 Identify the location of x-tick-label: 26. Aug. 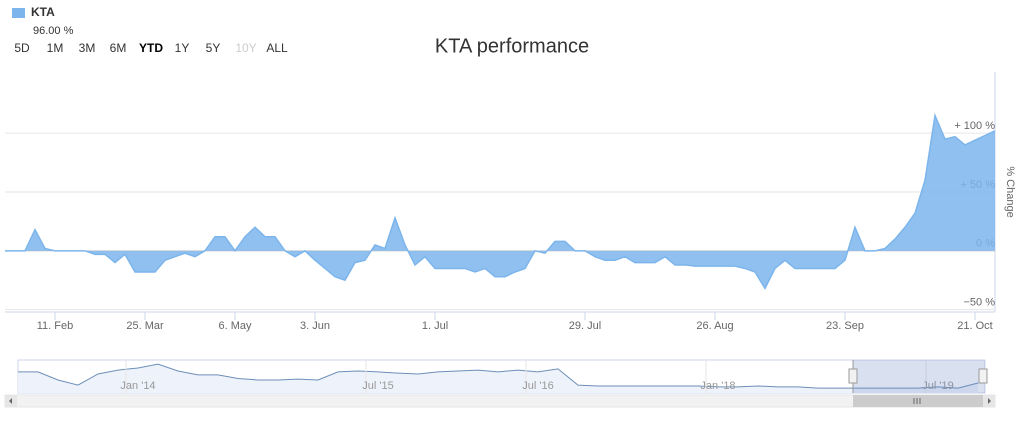
(714, 326).